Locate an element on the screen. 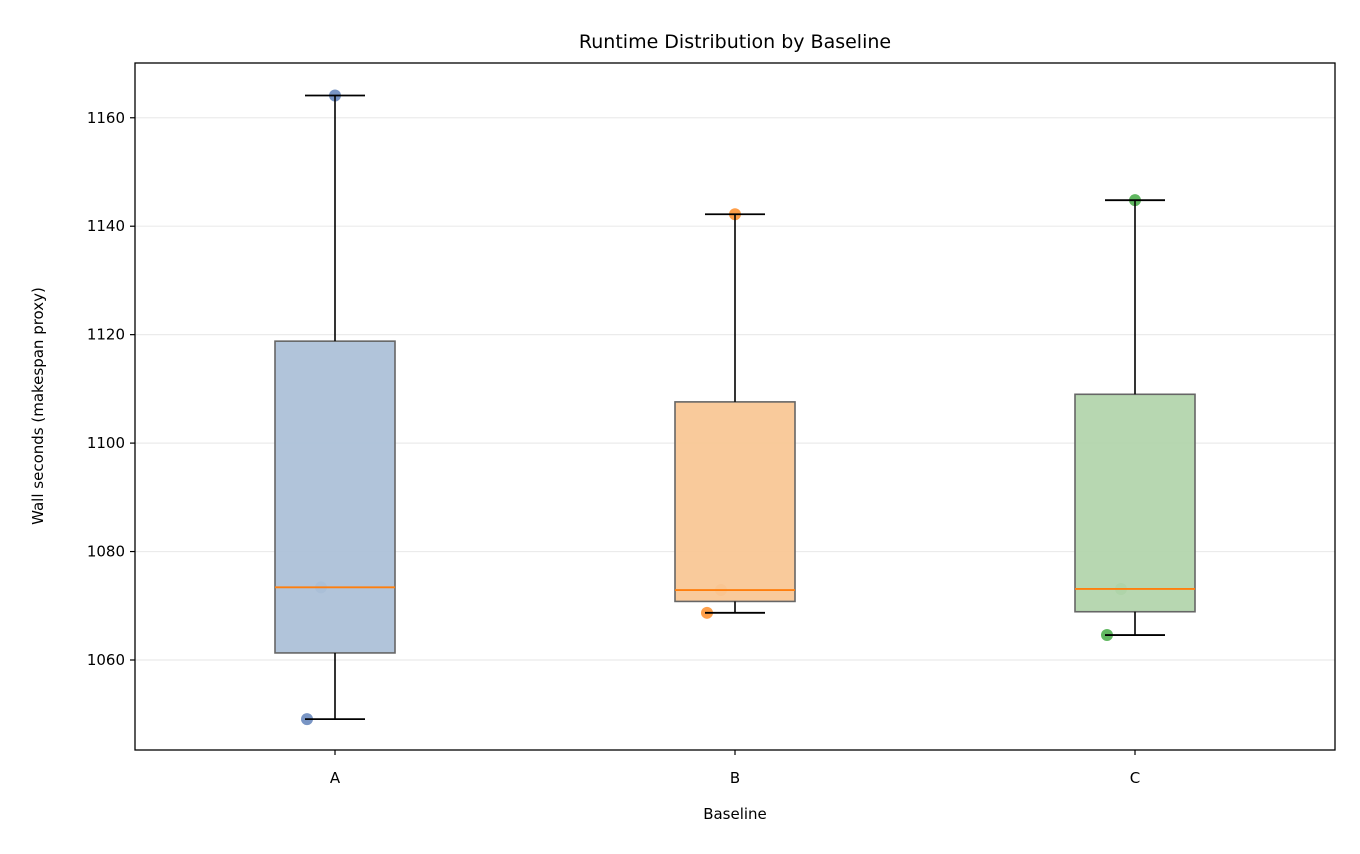 The width and height of the screenshot is (1360, 854). y-tick-label: 1060 is located at coordinates (106, 660).